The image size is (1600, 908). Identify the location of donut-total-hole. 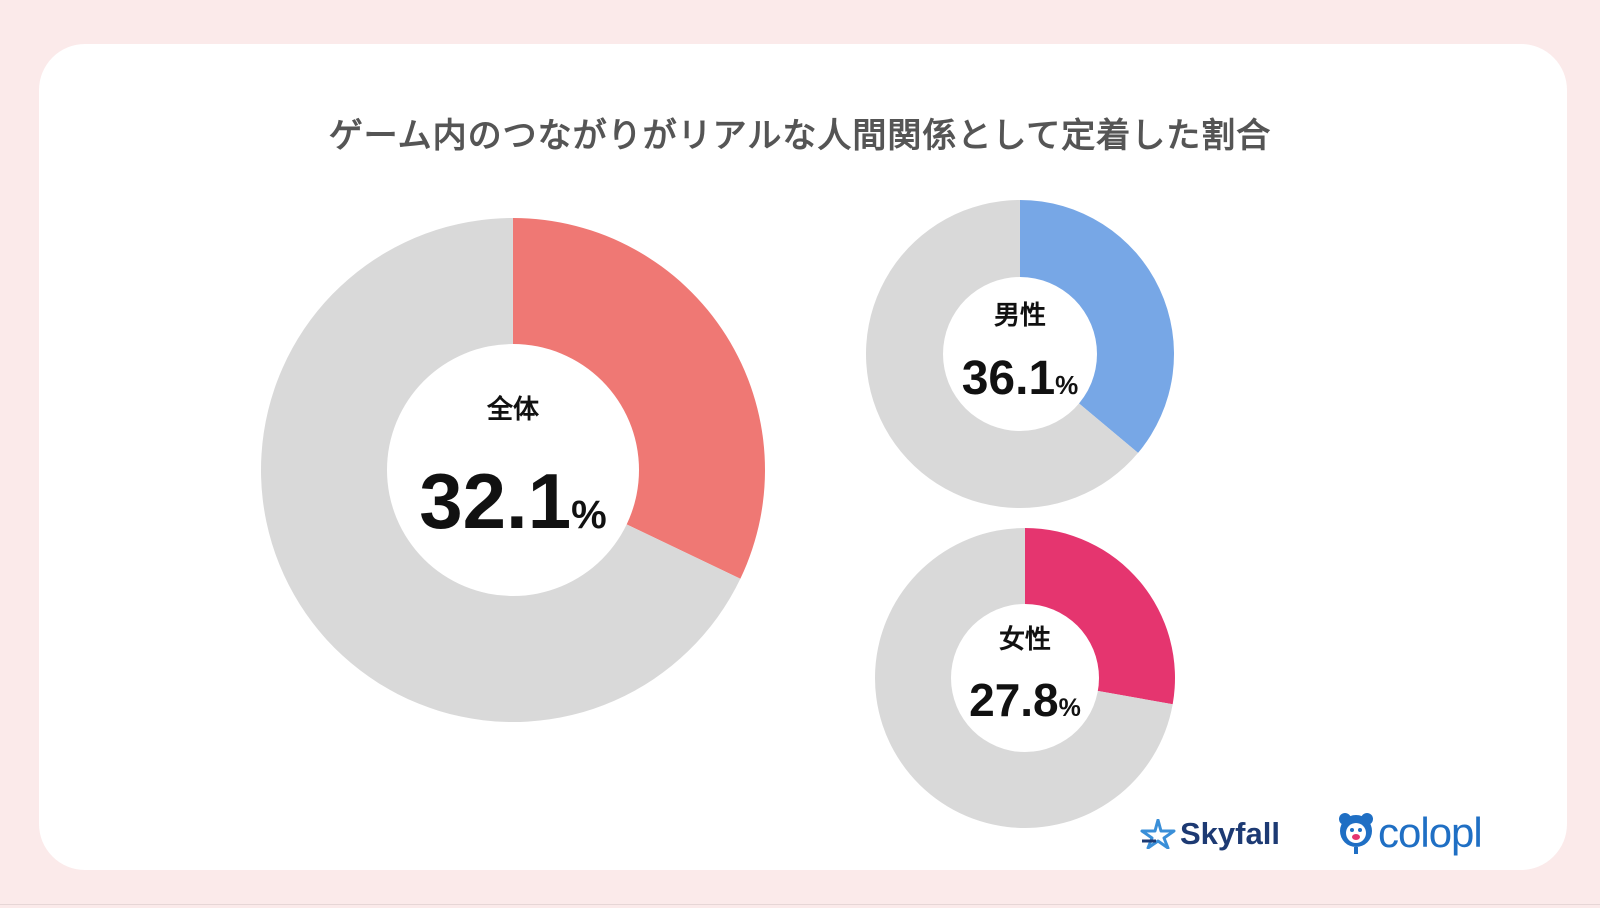
(513, 470).